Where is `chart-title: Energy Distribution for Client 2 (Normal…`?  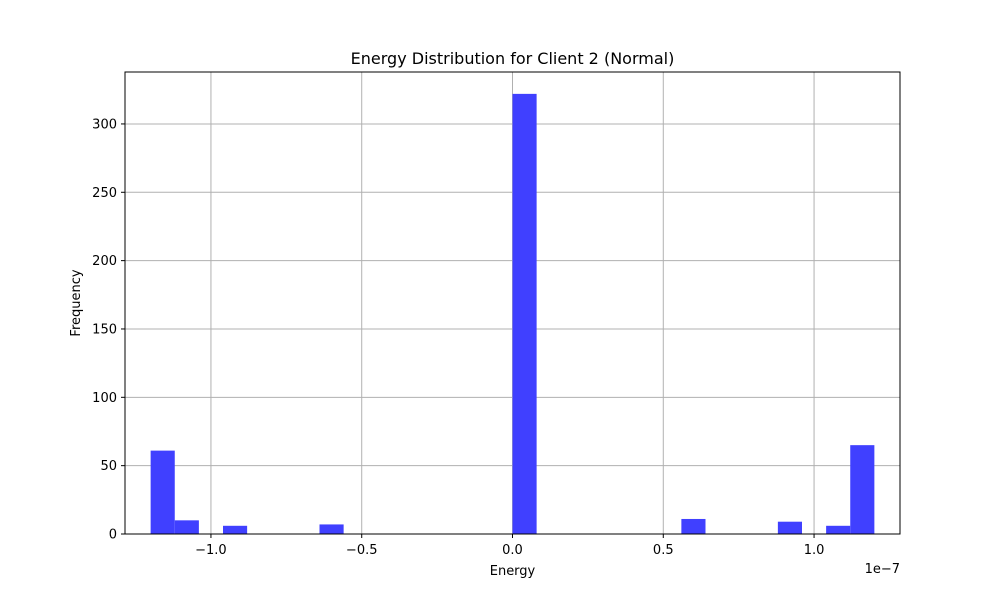
chart-title: Energy Distribution for Client 2 (Normal… is located at coordinates (513, 58).